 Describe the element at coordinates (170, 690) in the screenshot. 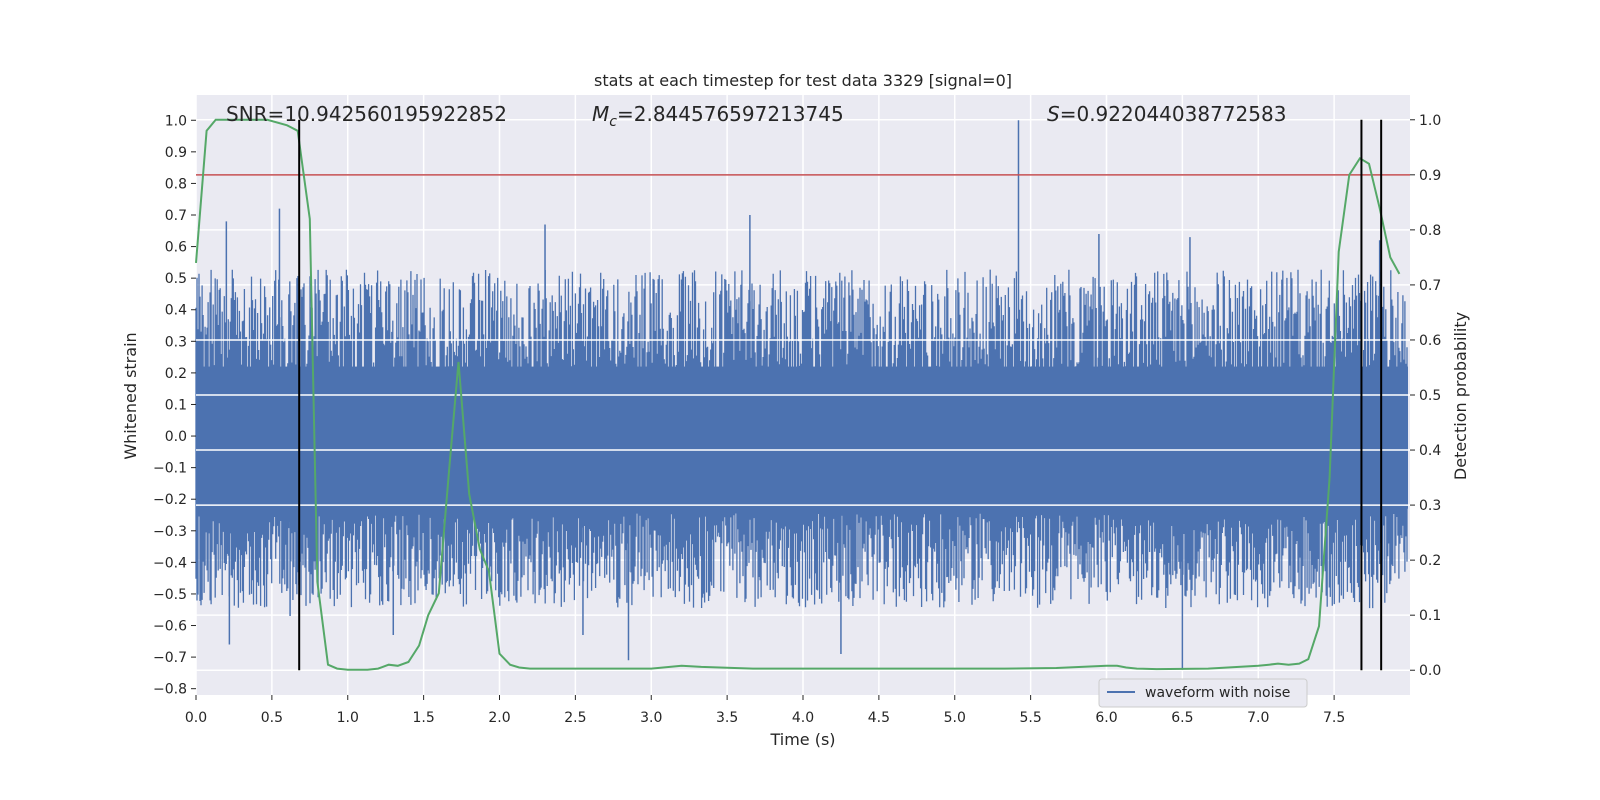

I see `y-tick-label: −0.8` at that location.